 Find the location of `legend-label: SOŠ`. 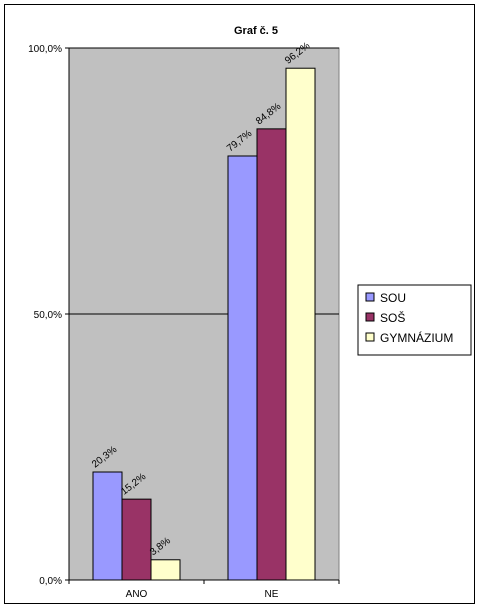

legend-label: SOŠ is located at coordinates (392, 317).